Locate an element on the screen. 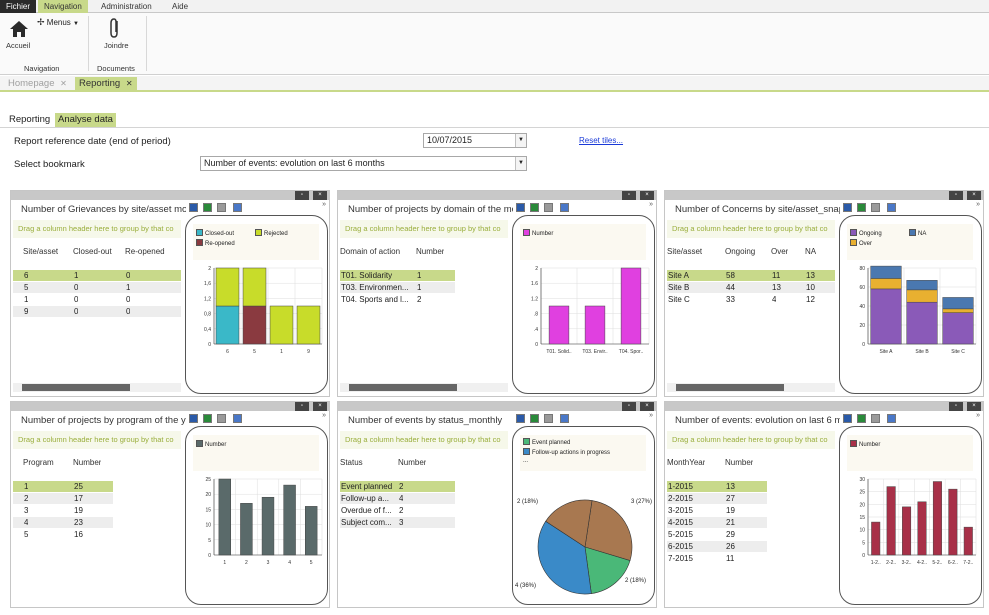 The width and height of the screenshot is (989, 615). menus-dropdown: ✢ Menus ▼ is located at coordinates (58, 22).